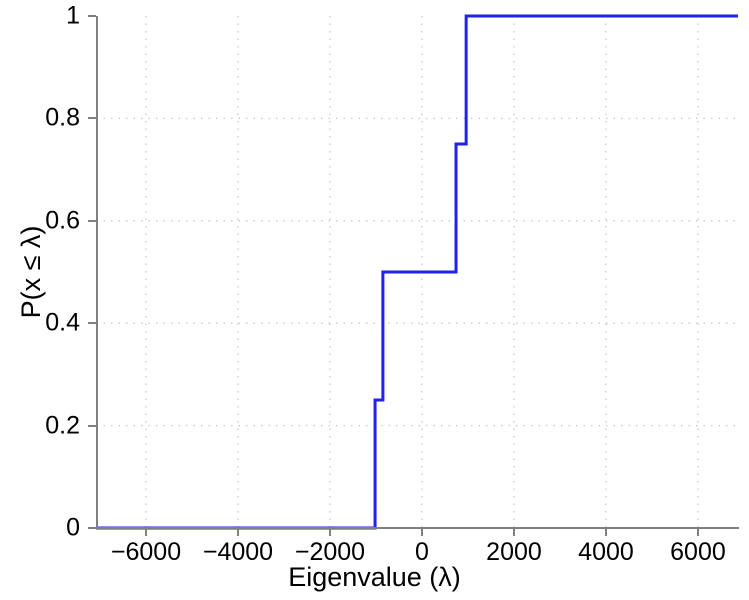  I want to click on x-axis-title: Eigenvalue (λ), so click(374, 577).